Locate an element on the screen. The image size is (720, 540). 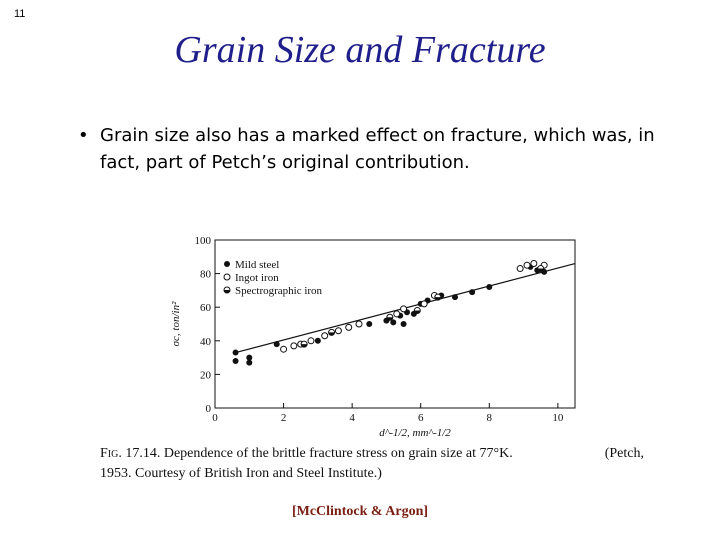
y-tick-label: 60 is located at coordinates (206, 308).